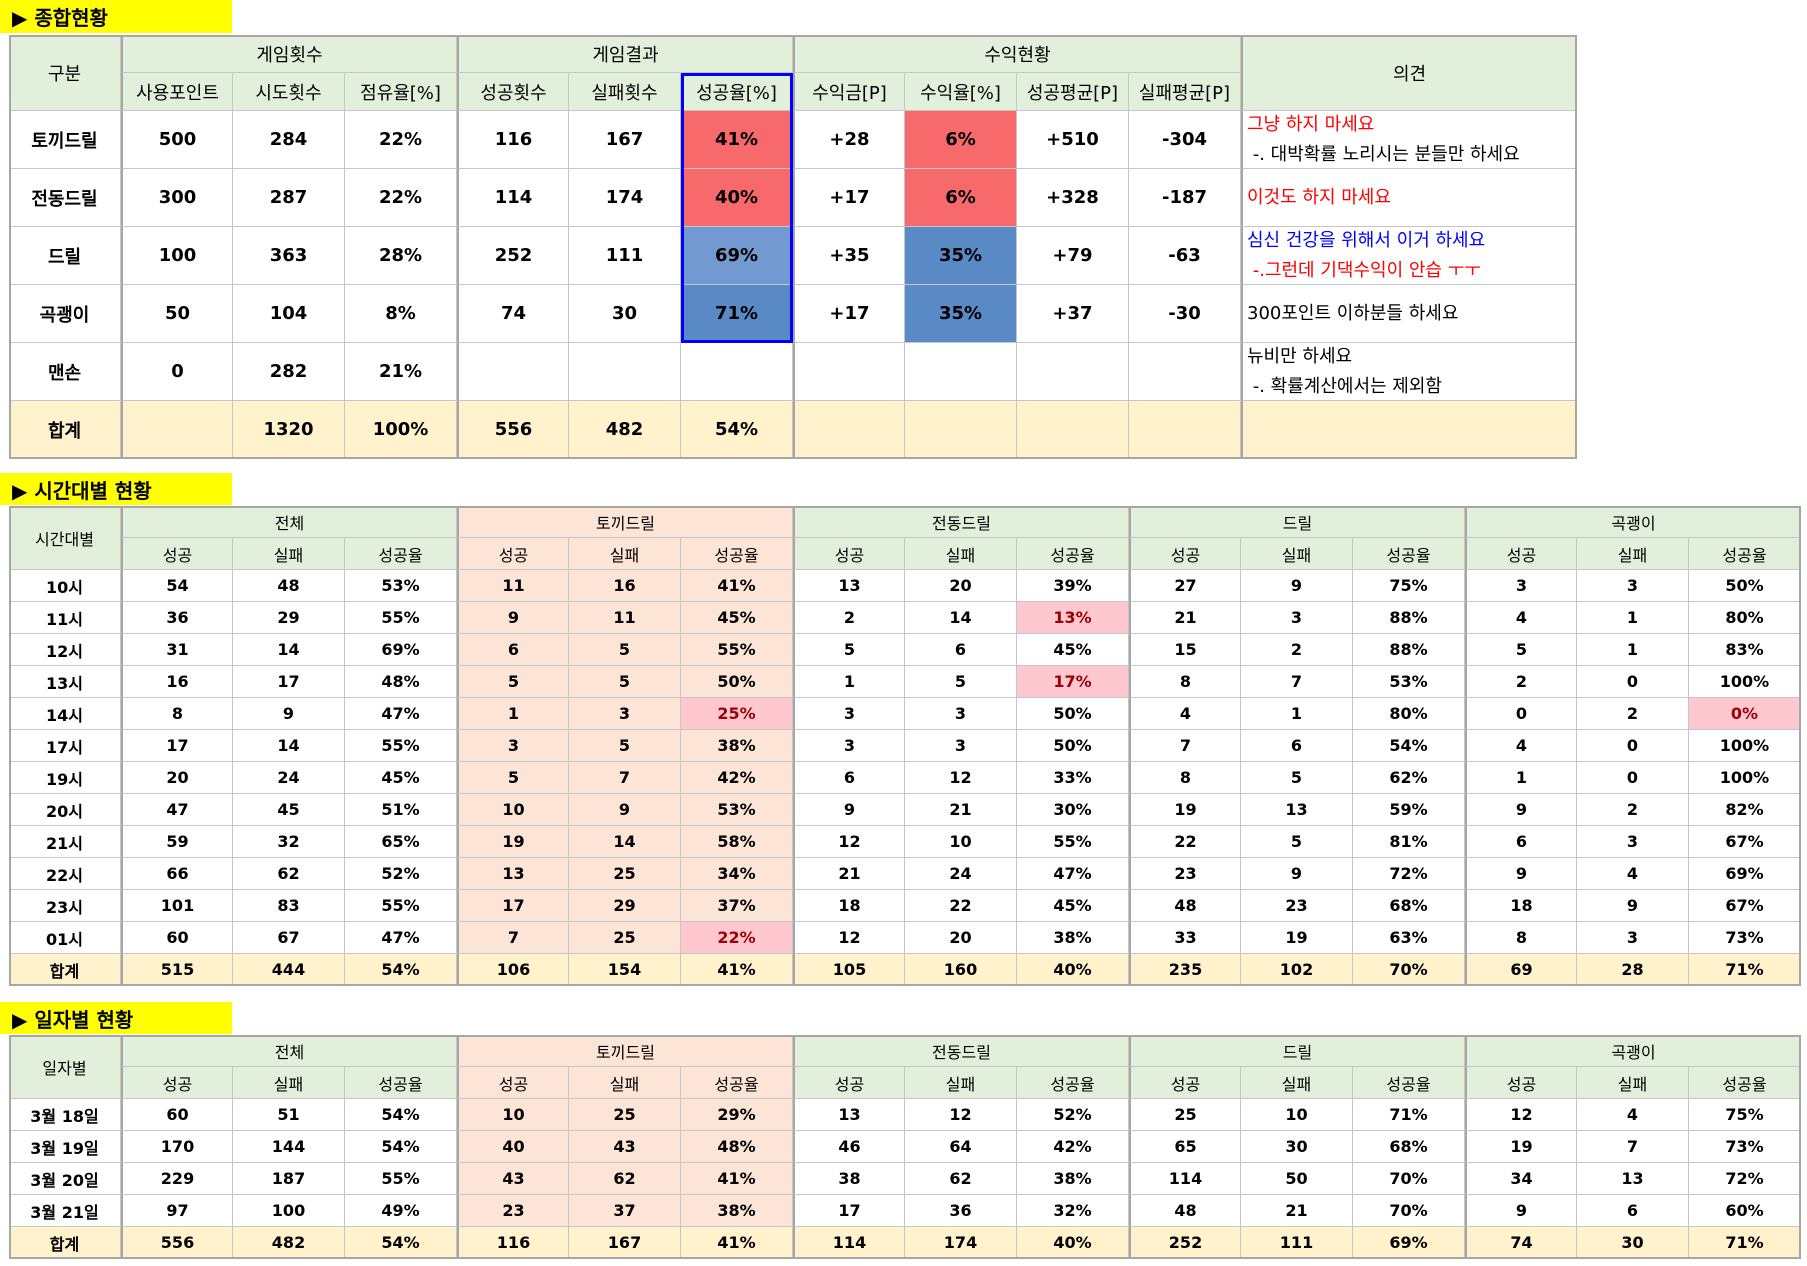  I want to click on opinion-cell: 뉴비만 하세요 -. 확률계산에서는 제외함, so click(1409, 372).